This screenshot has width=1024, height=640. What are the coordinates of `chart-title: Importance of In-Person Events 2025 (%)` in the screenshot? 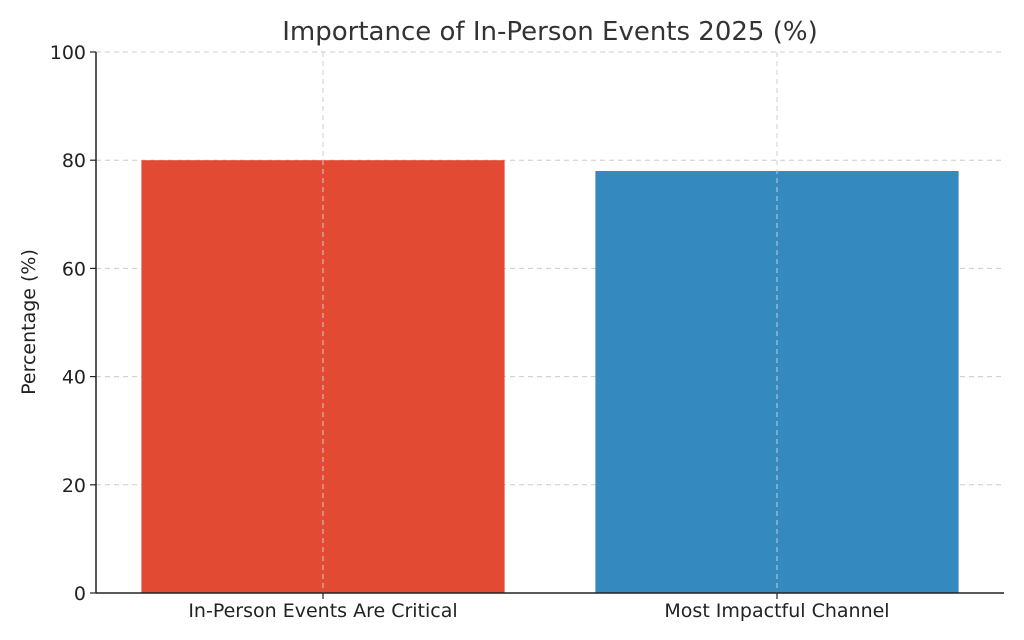 It's located at (549, 32).